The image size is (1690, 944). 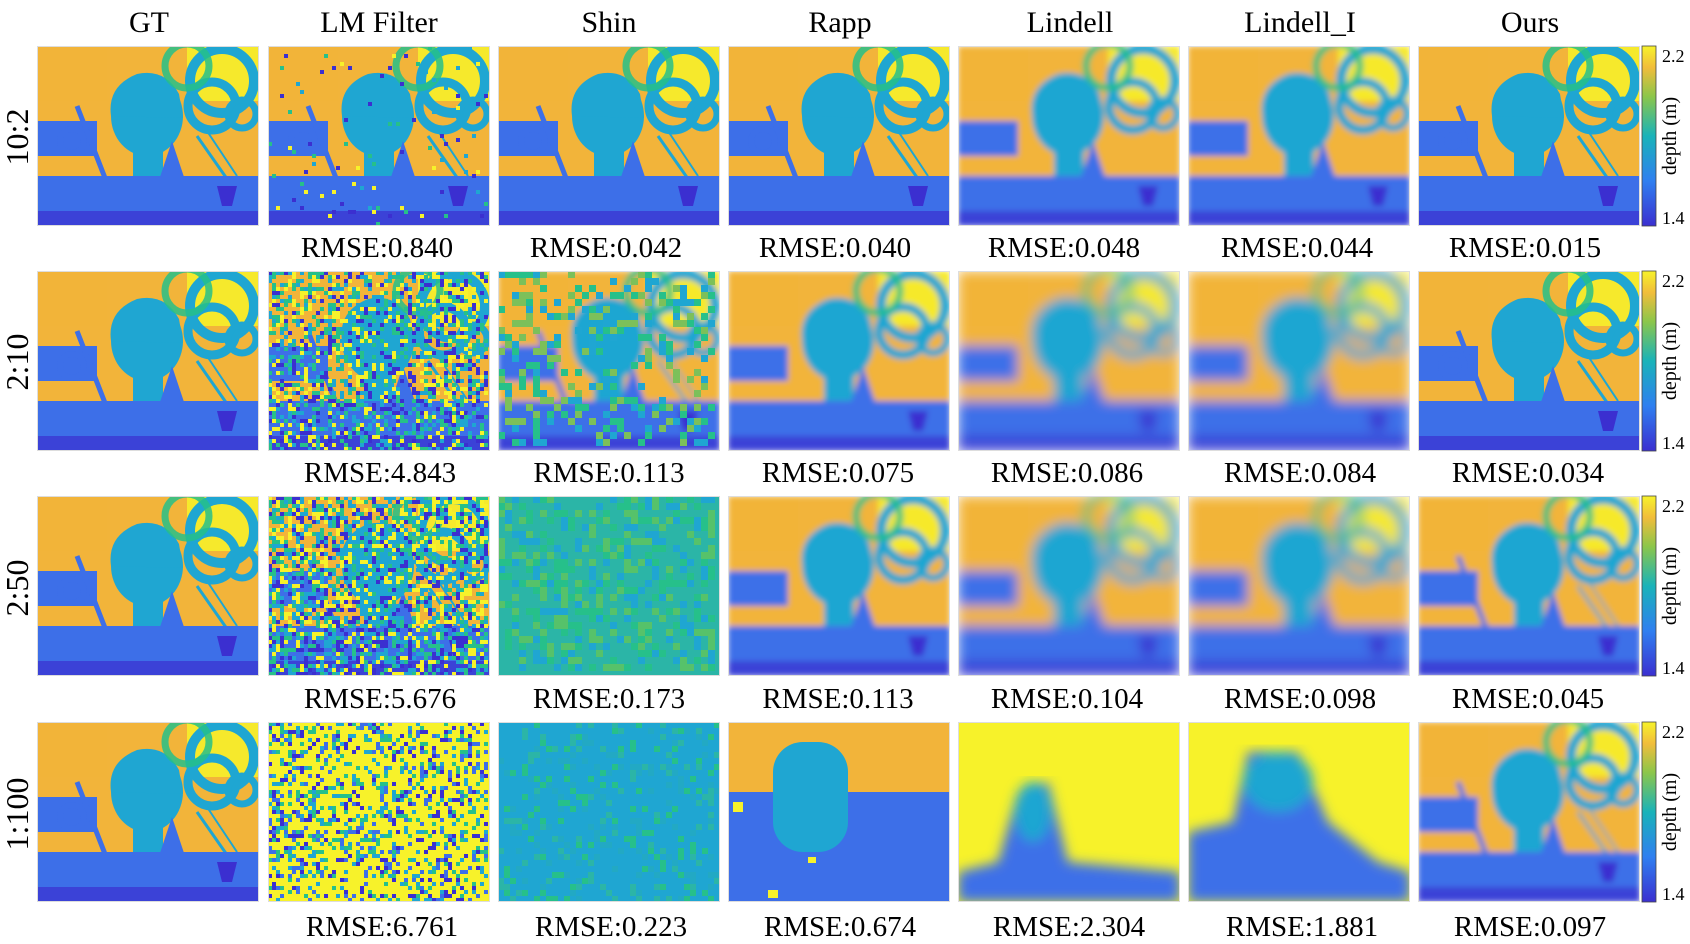 I want to click on rmse-caption: RMSE:0.042, so click(x=606, y=248).